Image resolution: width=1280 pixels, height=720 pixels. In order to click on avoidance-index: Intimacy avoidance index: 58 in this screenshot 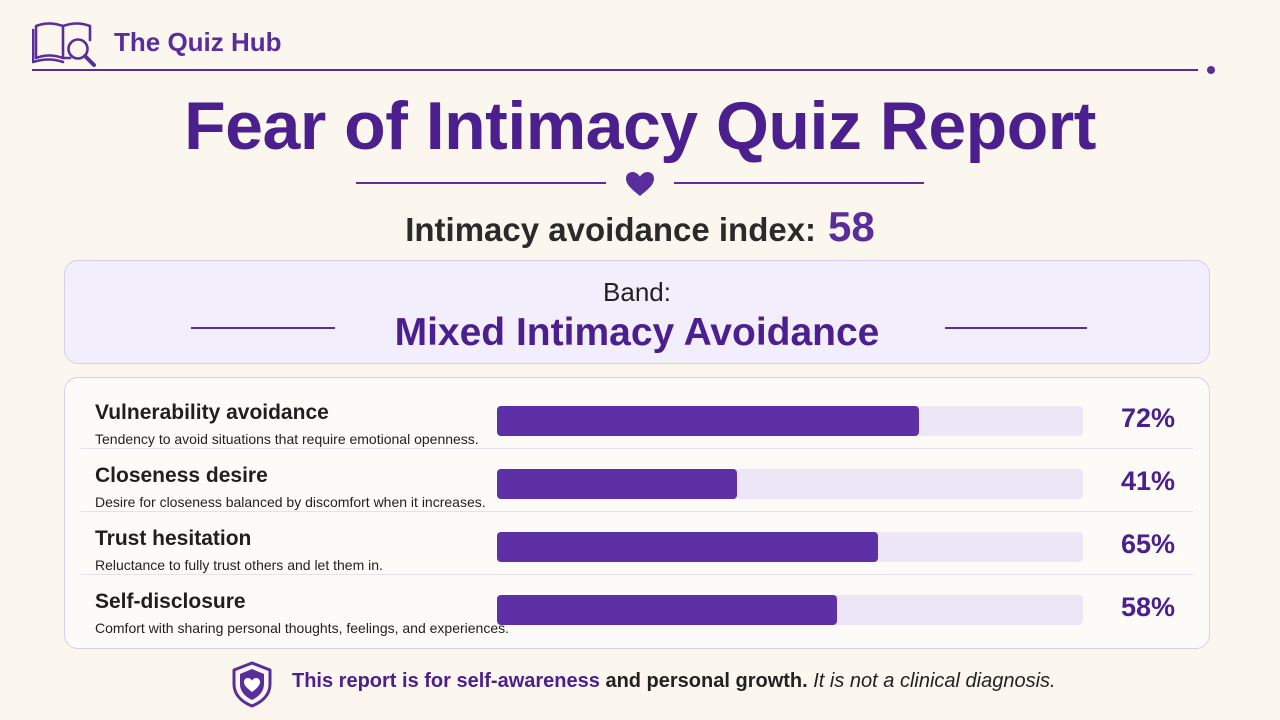, I will do `click(640, 232)`.